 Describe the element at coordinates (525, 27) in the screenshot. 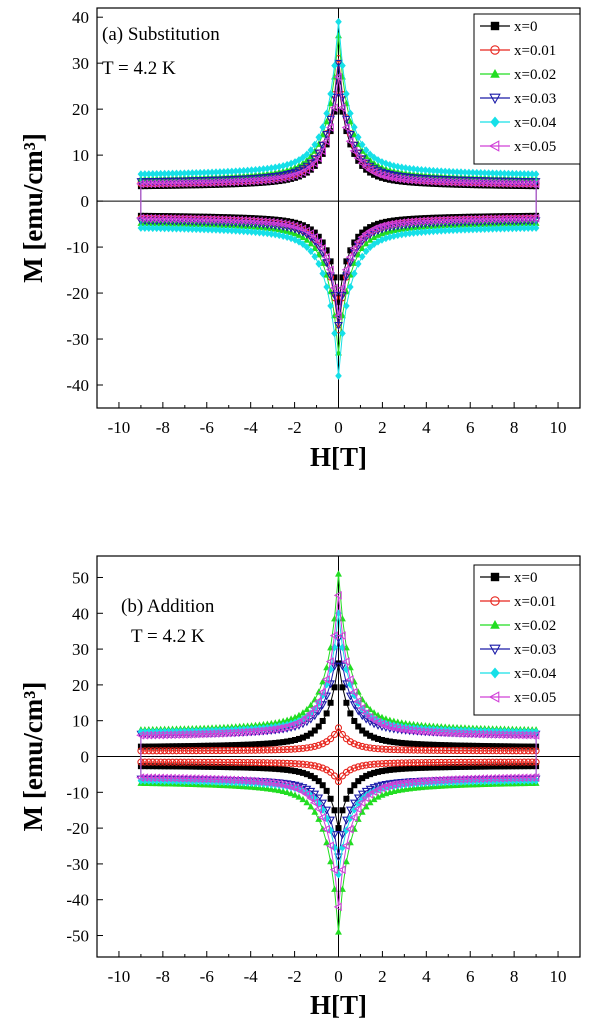

I see `legend-label: x=0` at that location.